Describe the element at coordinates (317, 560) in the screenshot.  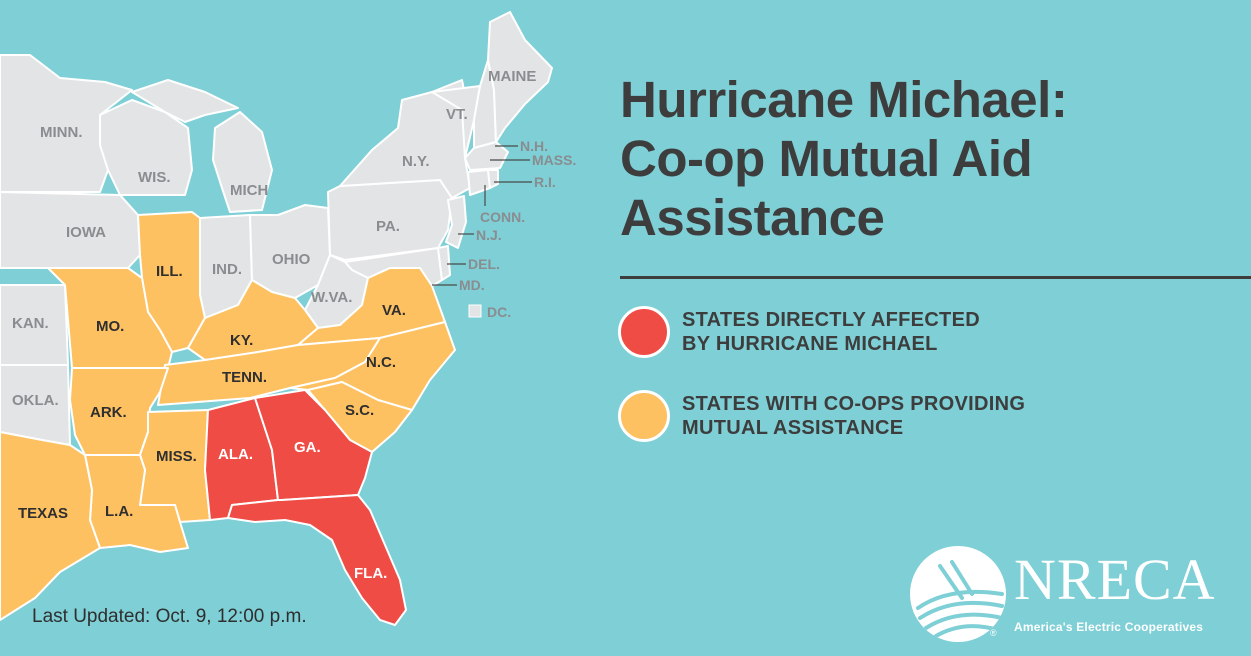
I see `state-fla` at that location.